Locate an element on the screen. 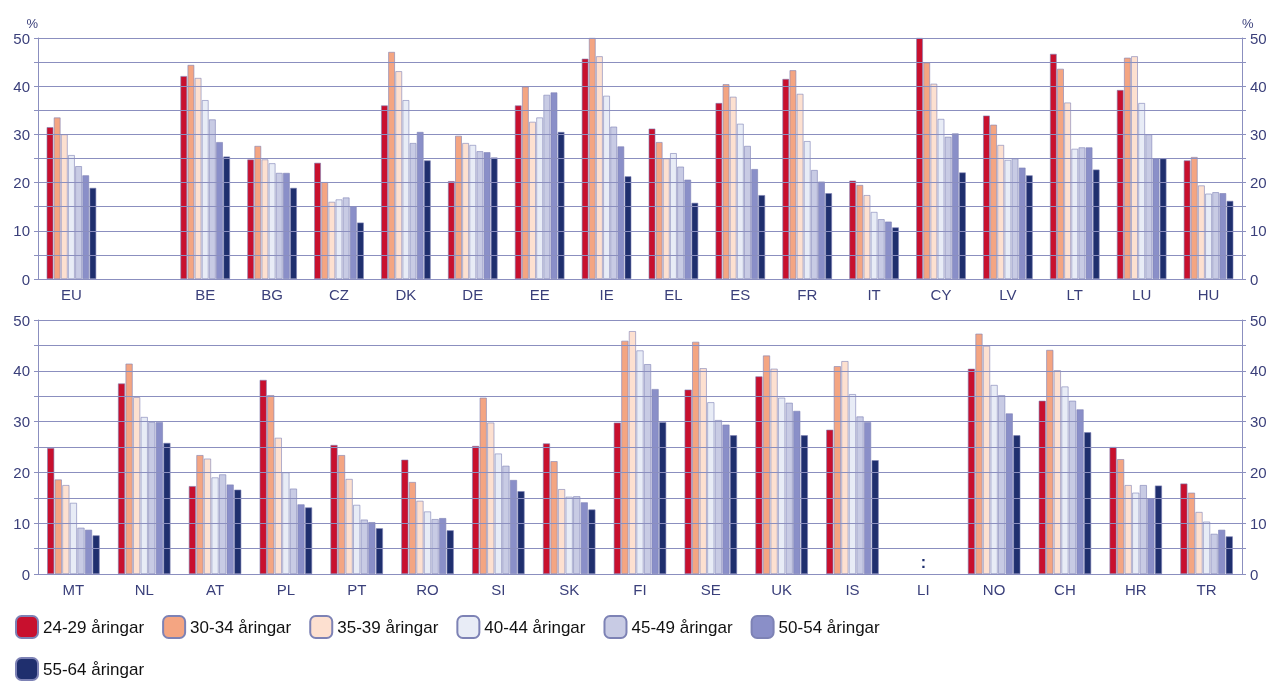  legend-label: 45-49 åringar is located at coordinates (682, 627).